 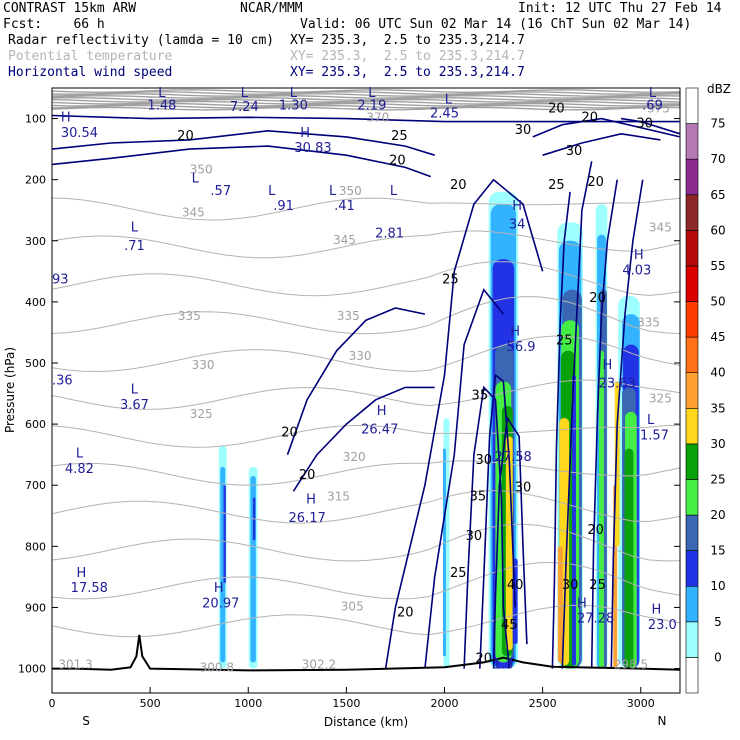 What do you see at coordinates (719, 89) in the screenshot?
I see `colorbar-unit: dBZ` at bounding box center [719, 89].